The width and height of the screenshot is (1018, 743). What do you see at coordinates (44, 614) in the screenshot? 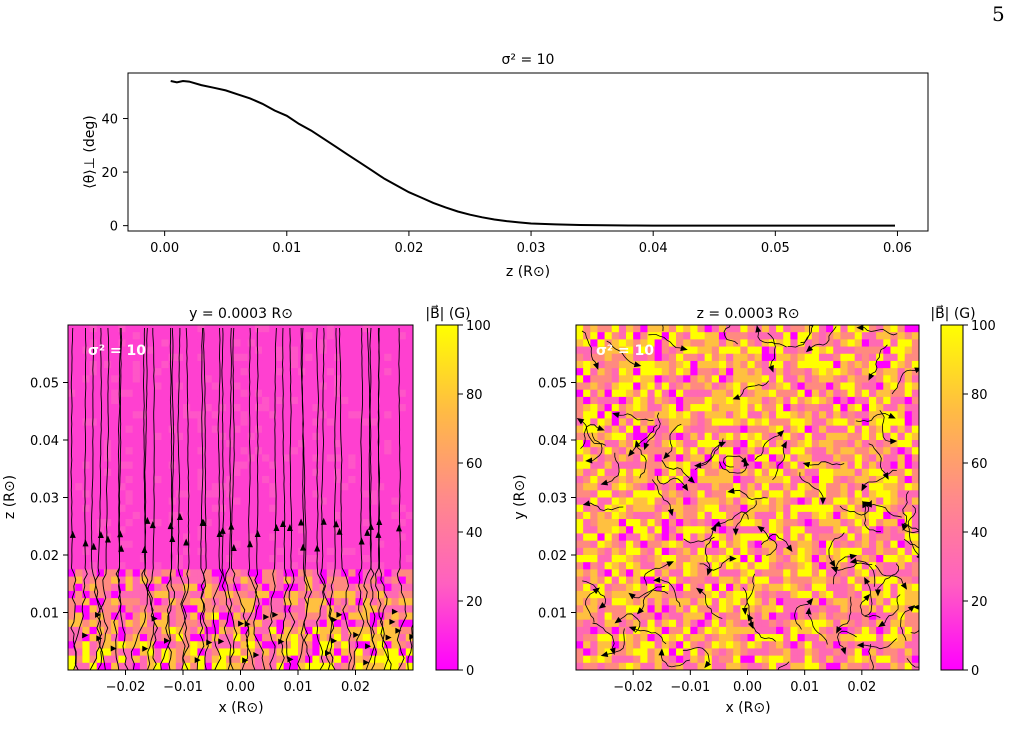
I see `y-tick-label: 0.01` at bounding box center [44, 614].